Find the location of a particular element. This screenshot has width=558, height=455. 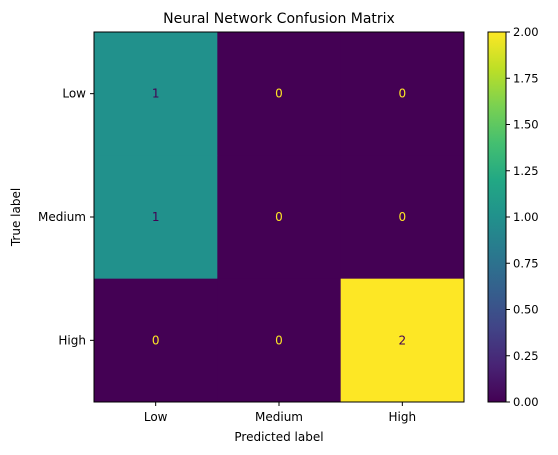

colorbar-tick-label: 1.25 is located at coordinates (526, 171).